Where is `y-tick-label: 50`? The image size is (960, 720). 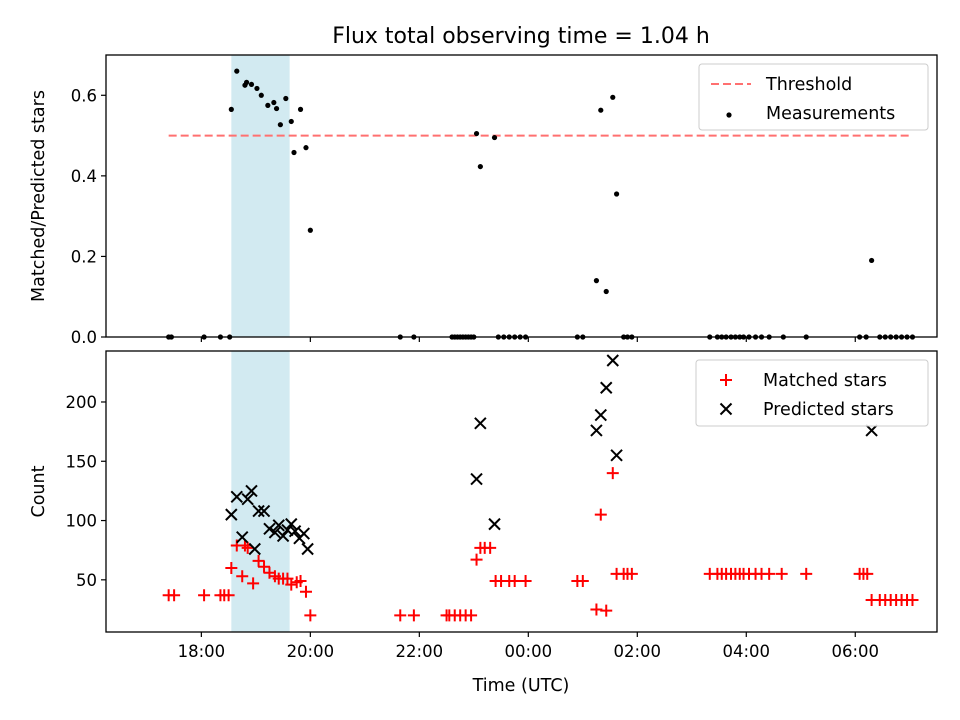 y-tick-label: 50 is located at coordinates (86, 580).